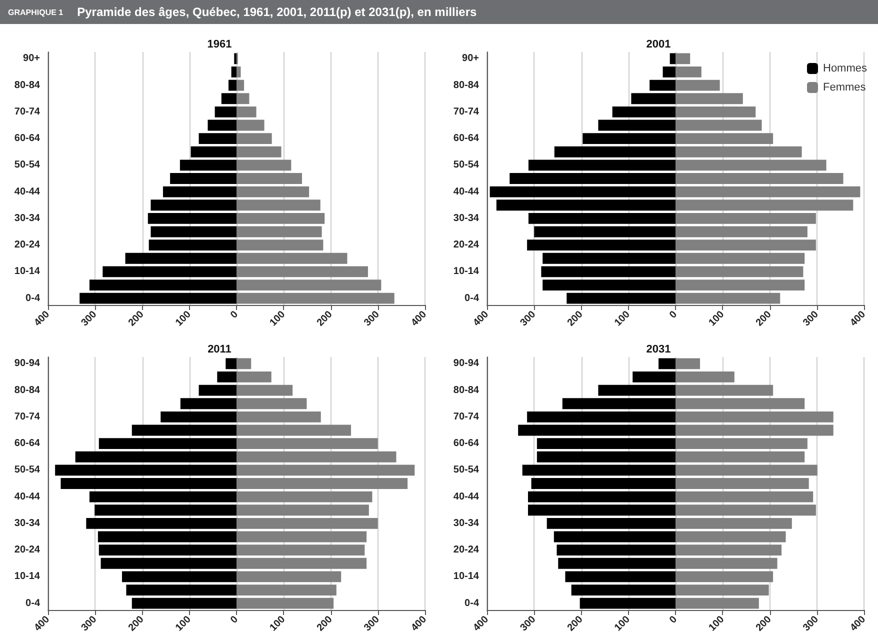 Image resolution: width=878 pixels, height=640 pixels. Describe the element at coordinates (658, 44) in the screenshot. I see `chart-title: 2001` at that location.